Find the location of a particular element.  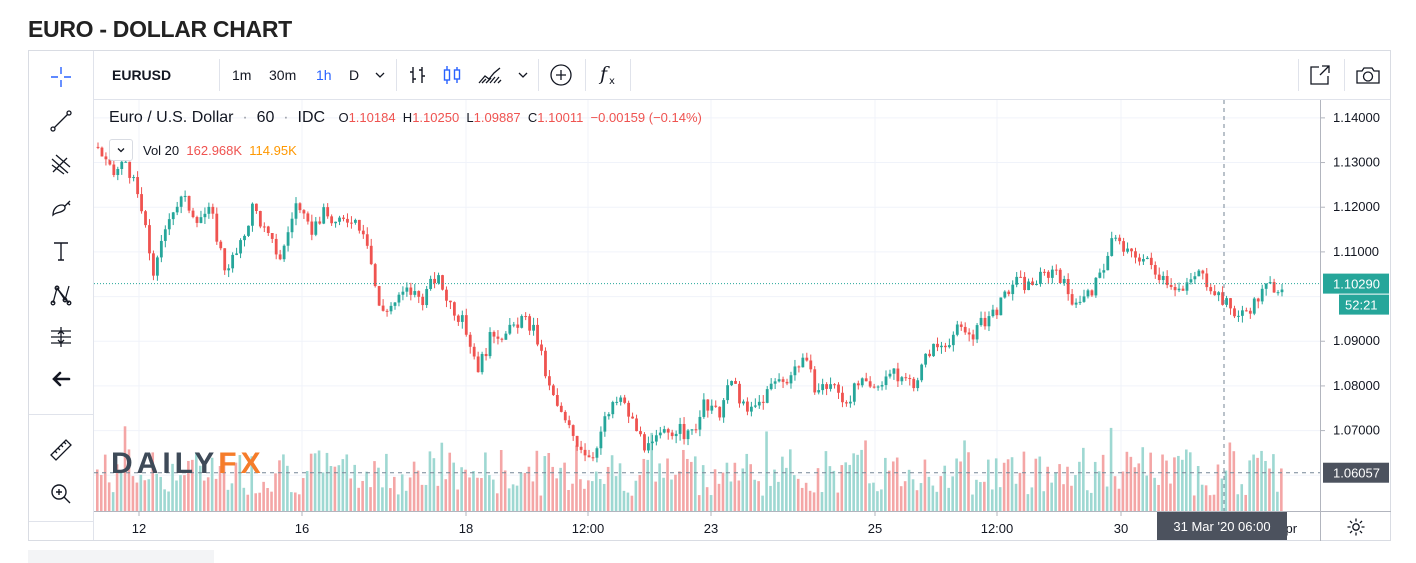

prediction-icon is located at coordinates (61, 337).